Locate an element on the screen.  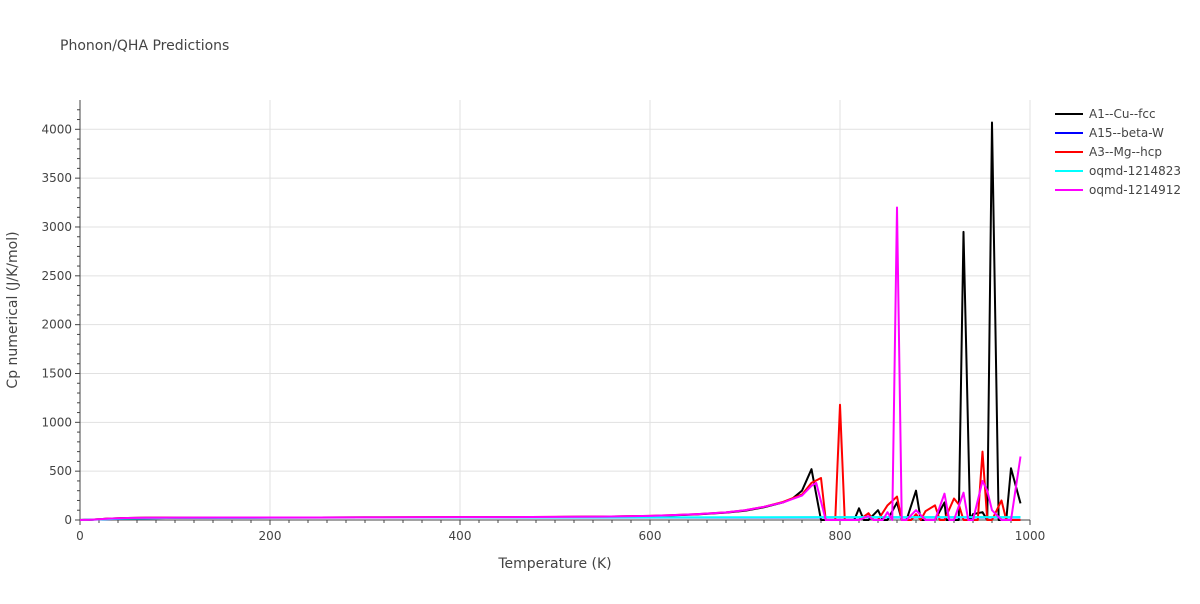
x-tick-label: 1000 is located at coordinates (1030, 536).